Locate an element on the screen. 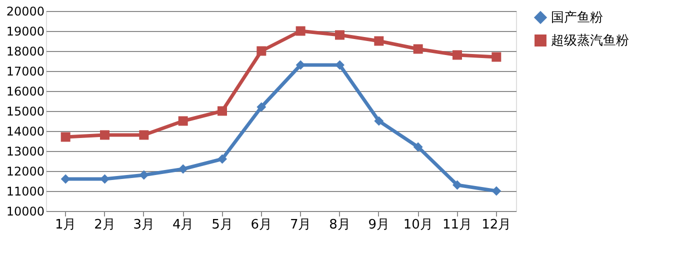  x-tick-label: 7月 is located at coordinates (301, 225).